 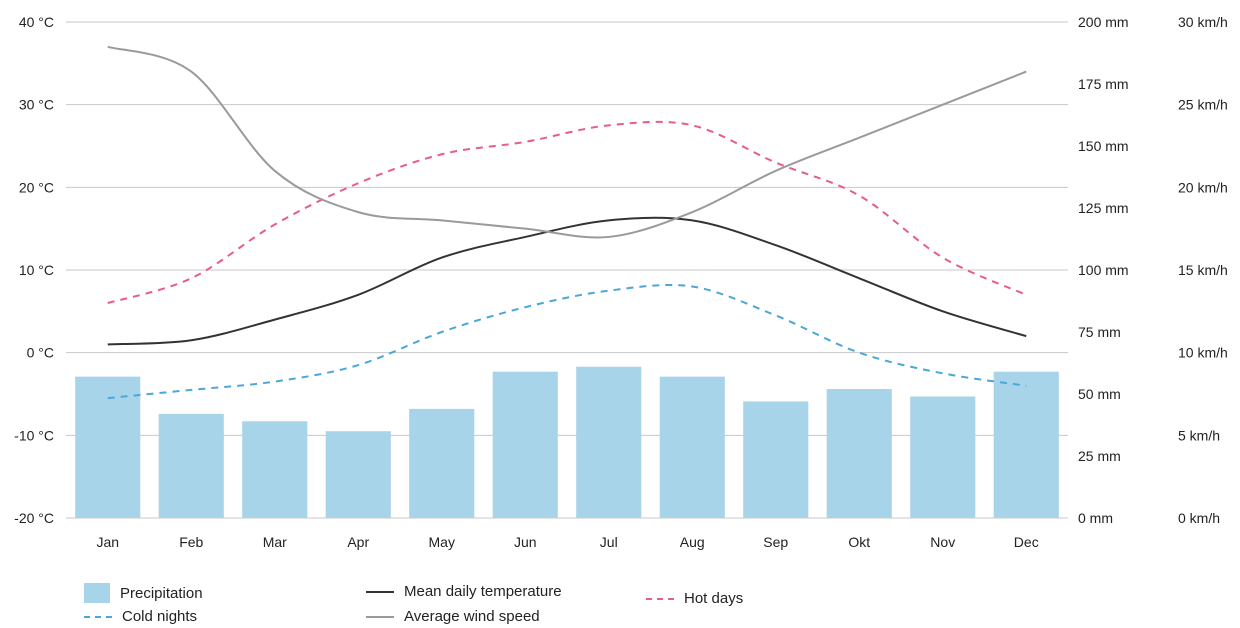 What do you see at coordinates (1103, 84) in the screenshot?
I see `precipitation-tick-label: 175 mm` at bounding box center [1103, 84].